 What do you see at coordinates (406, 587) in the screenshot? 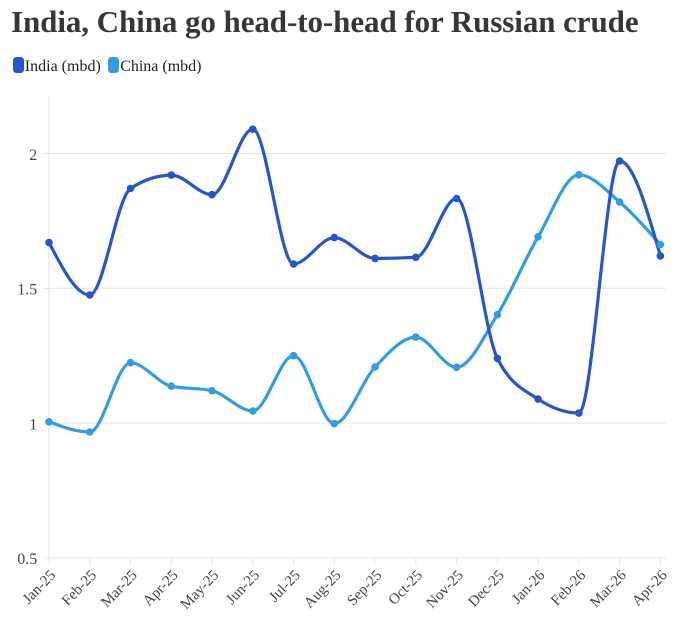
I see `svg-text: Oct-25` at bounding box center [406, 587].